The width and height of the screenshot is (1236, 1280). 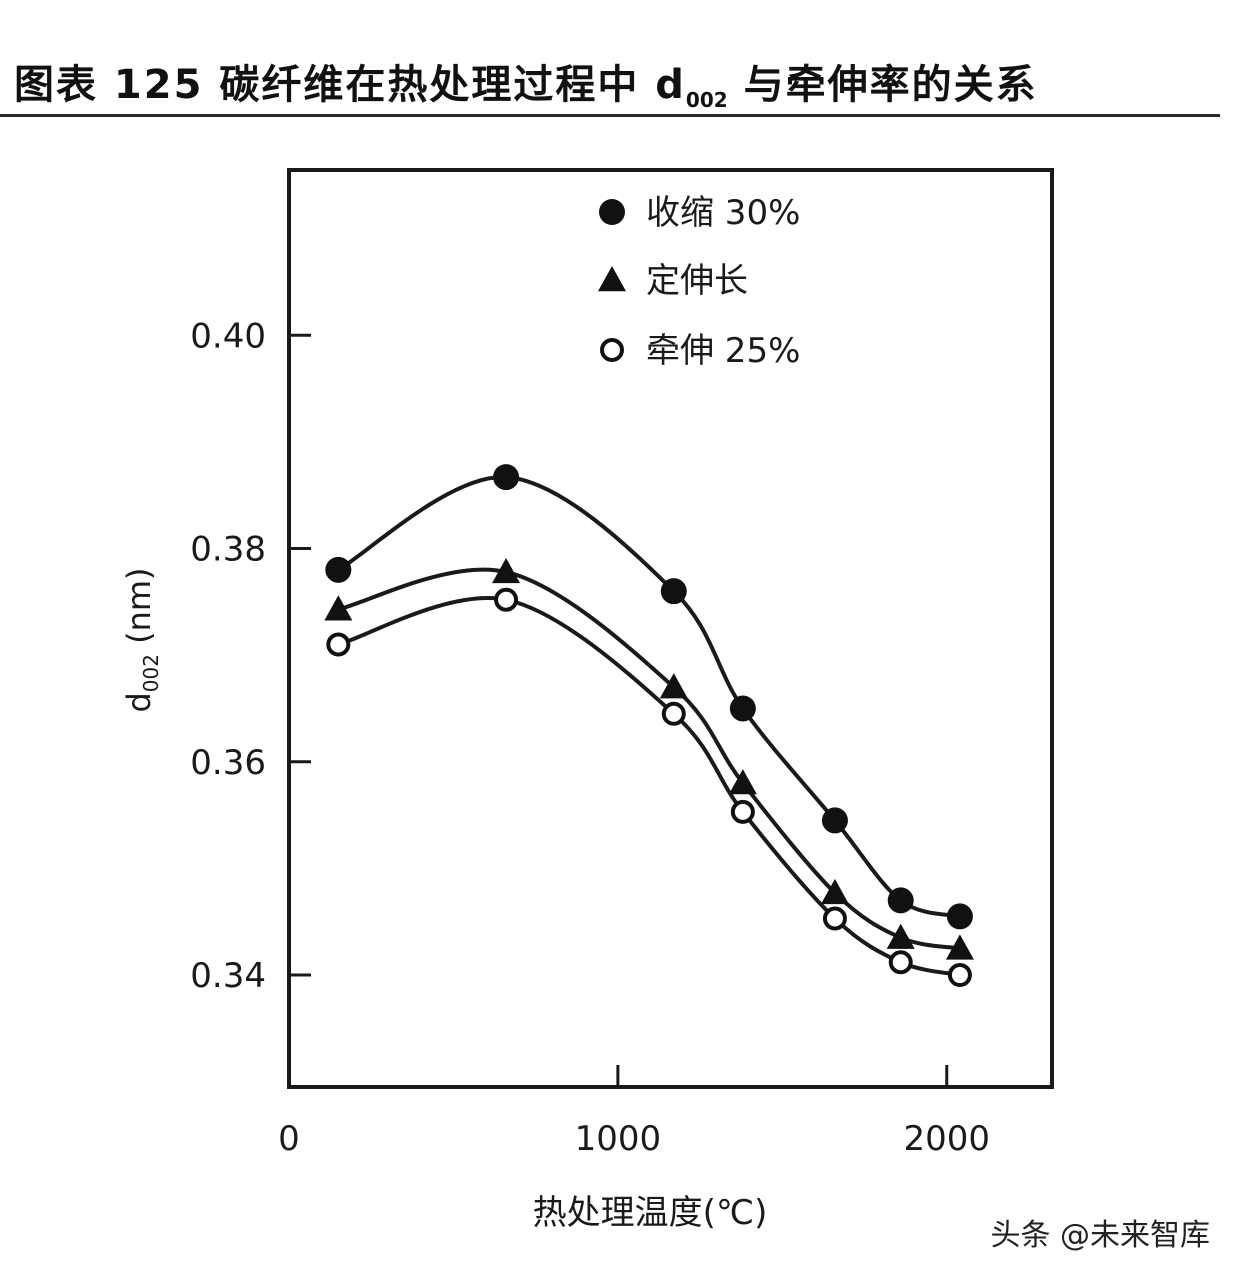 I want to click on x-tick-label: 2000, so click(x=946, y=1139).